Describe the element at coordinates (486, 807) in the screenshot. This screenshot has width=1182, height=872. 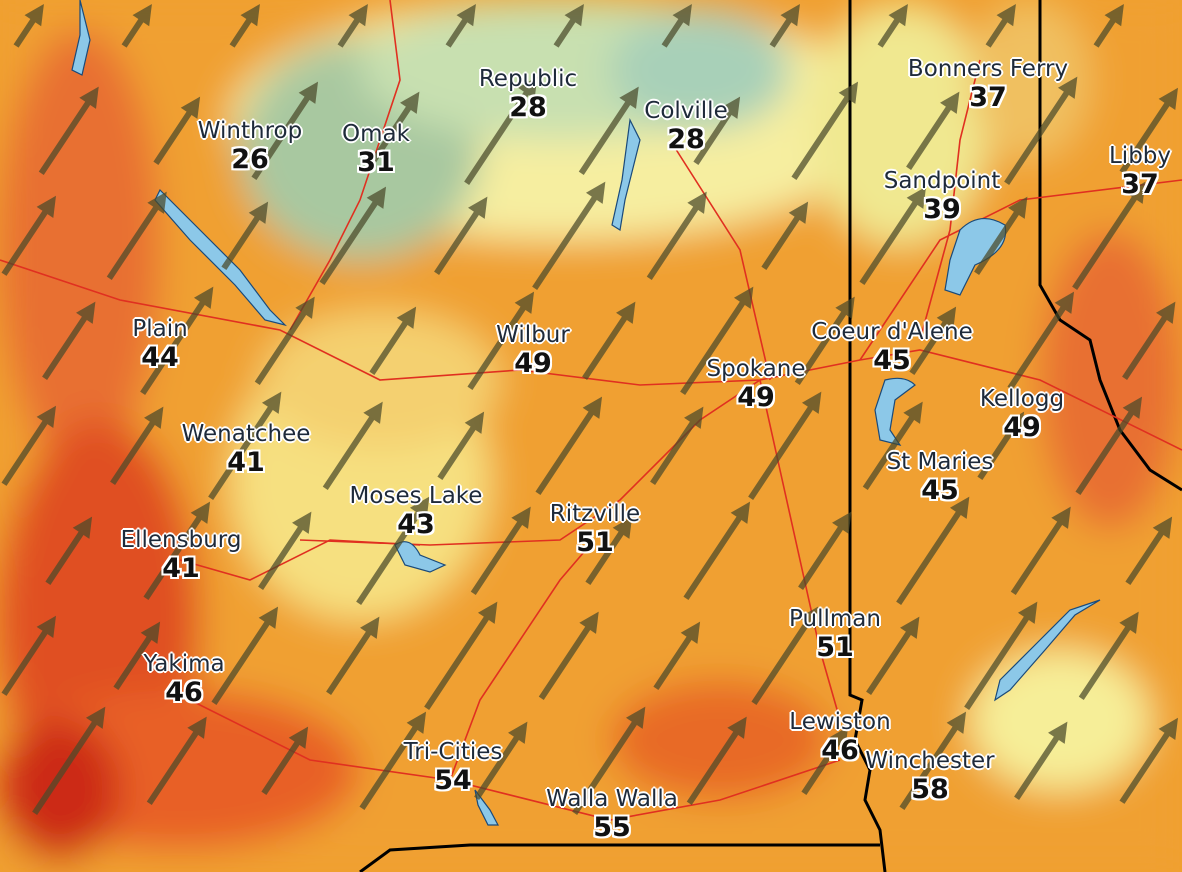
I see `columbia-river` at that location.